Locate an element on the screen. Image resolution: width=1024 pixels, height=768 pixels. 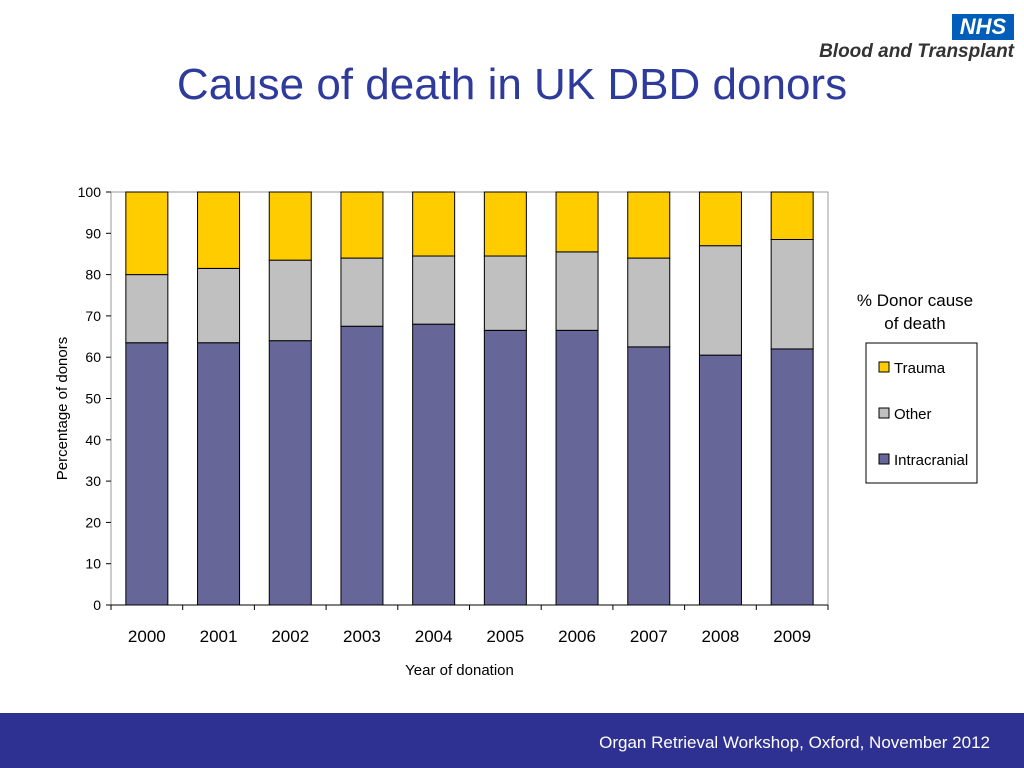
x-axis-title: Year of donation is located at coordinates (459, 670).